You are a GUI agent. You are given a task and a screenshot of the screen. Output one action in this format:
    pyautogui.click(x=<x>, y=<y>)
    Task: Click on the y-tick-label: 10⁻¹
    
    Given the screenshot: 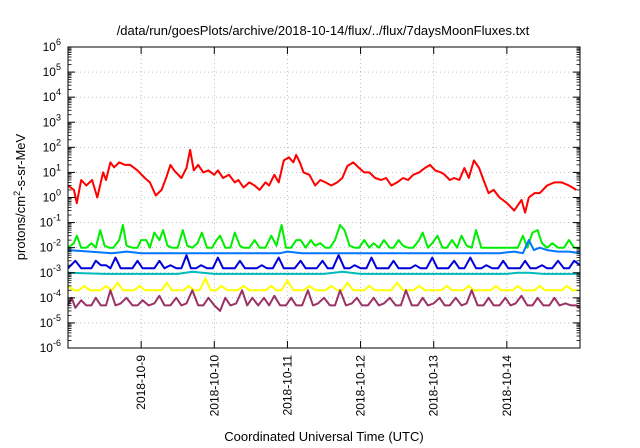 What is the action you would take?
    pyautogui.click(x=50, y=221)
    